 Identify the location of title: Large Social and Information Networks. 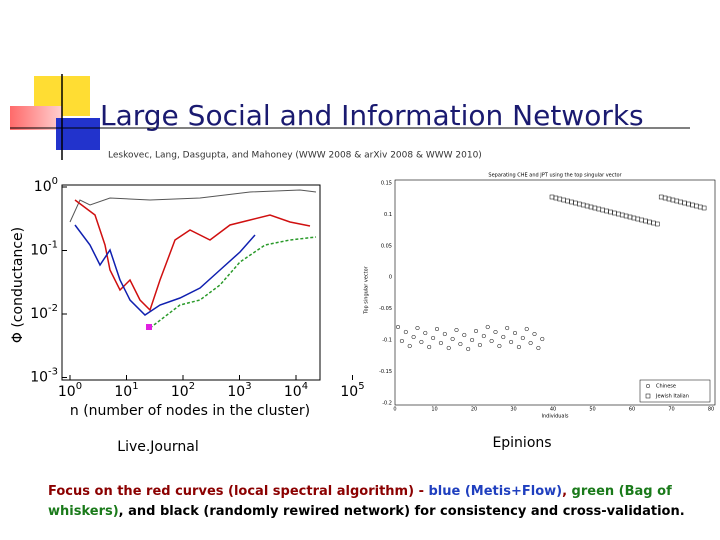
(372, 115).